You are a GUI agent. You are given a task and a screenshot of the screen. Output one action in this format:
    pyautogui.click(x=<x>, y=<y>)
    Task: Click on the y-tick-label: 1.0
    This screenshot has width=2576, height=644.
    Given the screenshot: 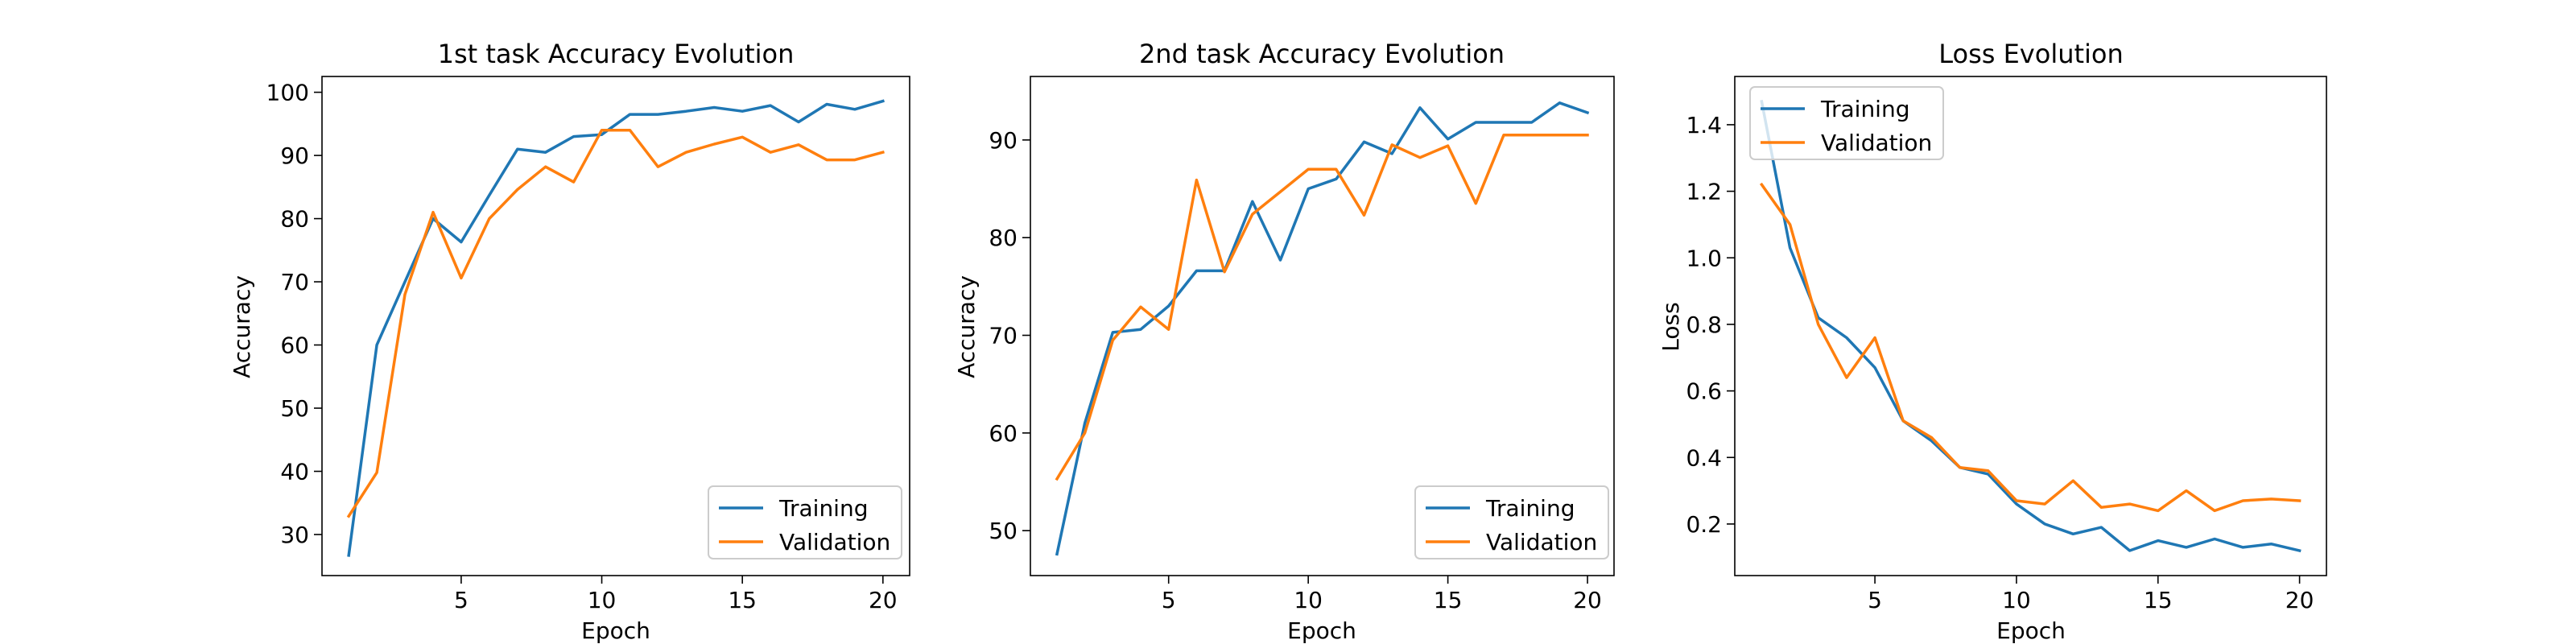 What is the action you would take?
    pyautogui.click(x=1704, y=258)
    